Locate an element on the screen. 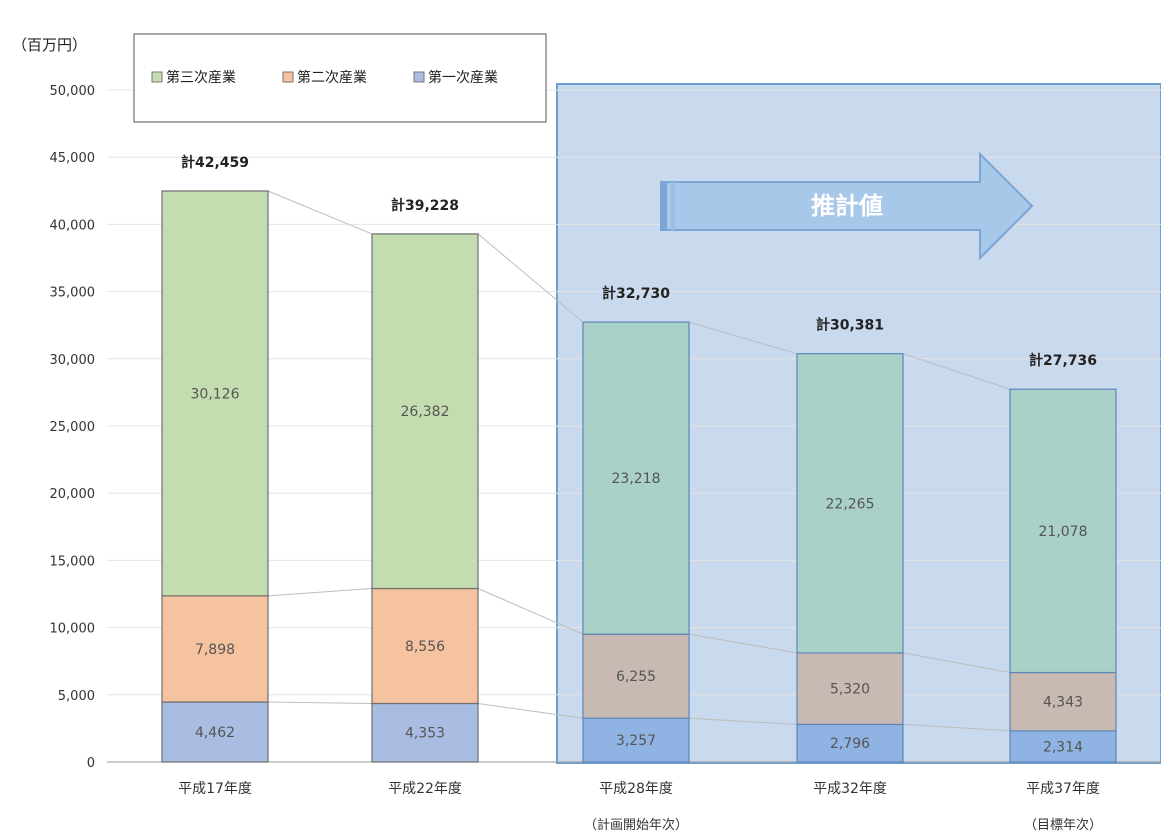 The width and height of the screenshot is (1161, 839). total-label: 計39,228 is located at coordinates (425, 205).